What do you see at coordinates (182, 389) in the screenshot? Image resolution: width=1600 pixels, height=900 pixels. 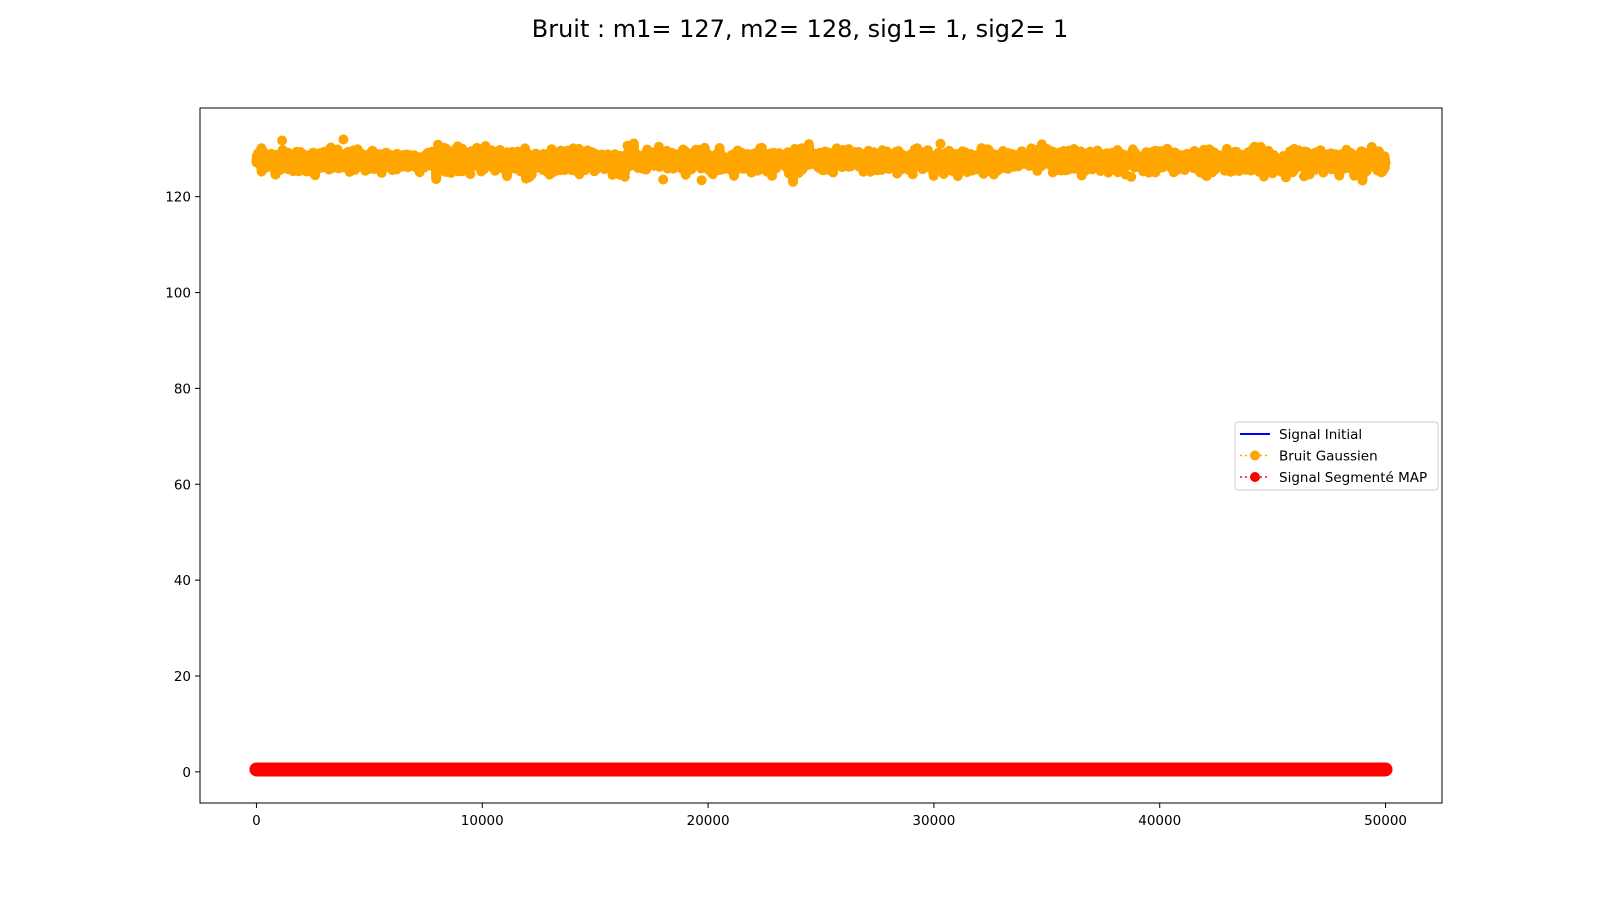 I see `y-tick-label: 80` at bounding box center [182, 389].